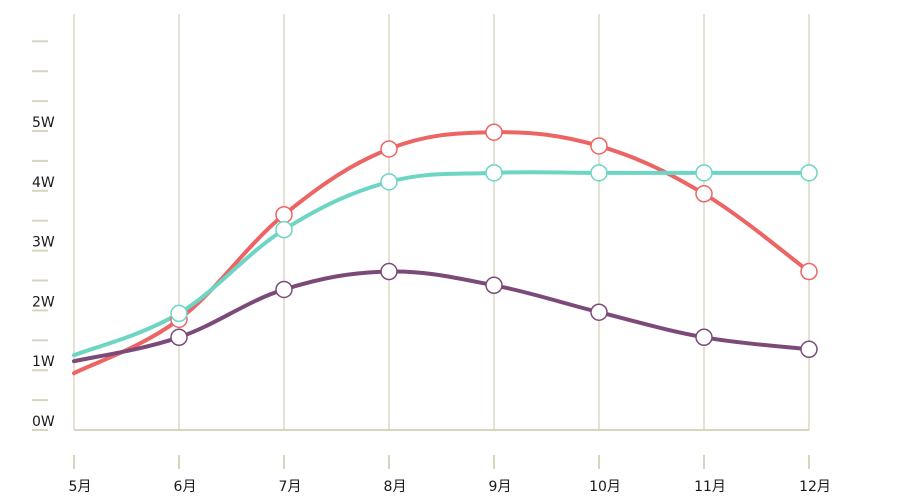 The image size is (900, 504). Describe the element at coordinates (43, 183) in the screenshot. I see `y-tick-label: 4W` at that location.